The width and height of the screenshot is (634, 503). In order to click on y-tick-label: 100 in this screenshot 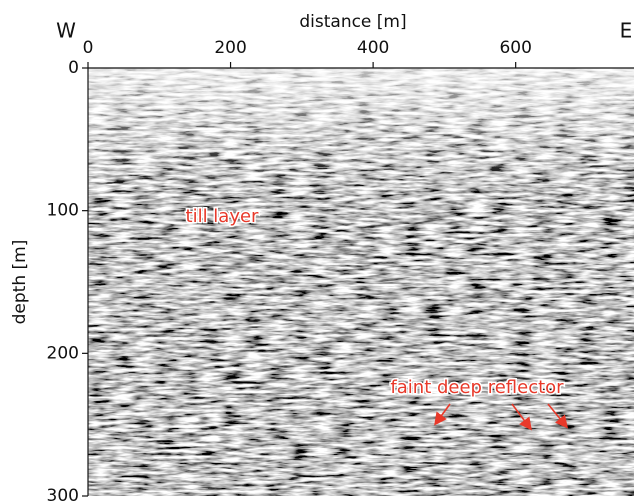, I will do `click(63, 211)`.